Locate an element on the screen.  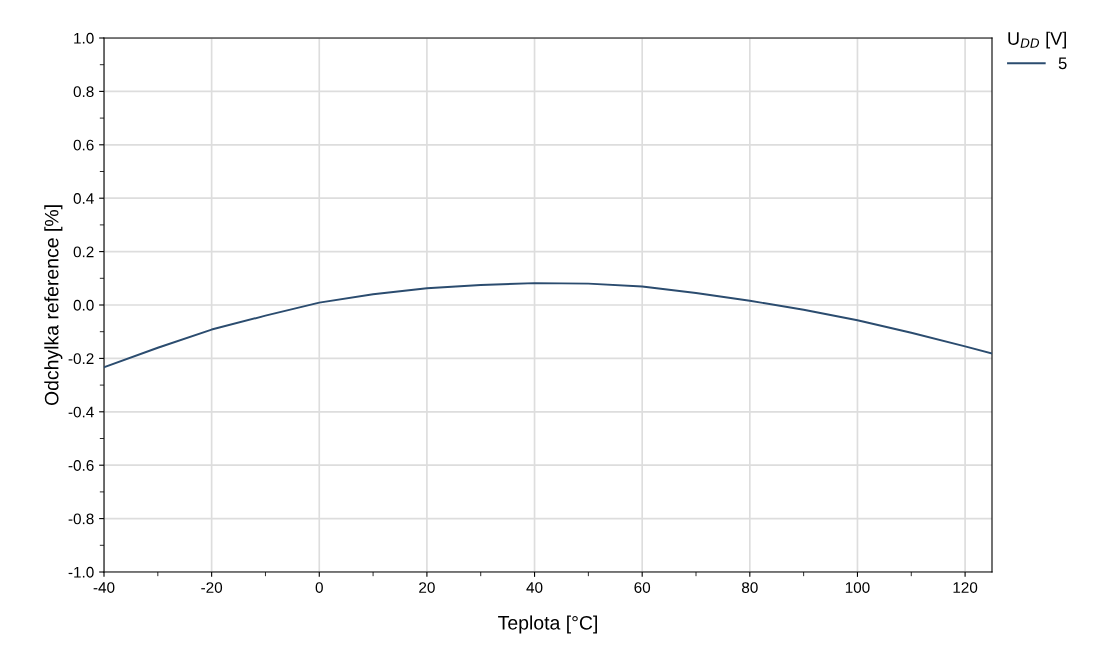
x-tick-label: -40 is located at coordinates (104, 587).